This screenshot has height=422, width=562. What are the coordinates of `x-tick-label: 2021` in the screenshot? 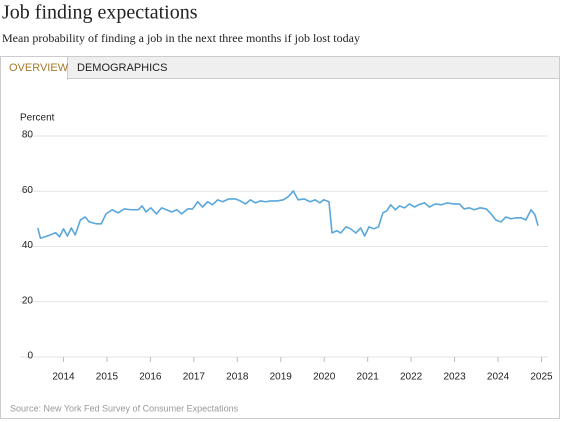 It's located at (368, 377).